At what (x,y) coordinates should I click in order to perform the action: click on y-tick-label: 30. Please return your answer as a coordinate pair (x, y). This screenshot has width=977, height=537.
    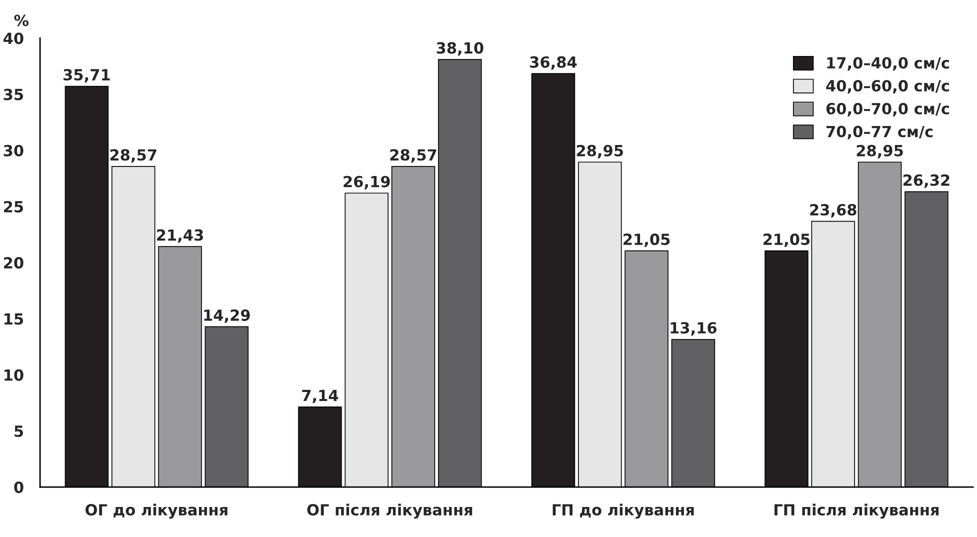
    Looking at the image, I should click on (14, 150).